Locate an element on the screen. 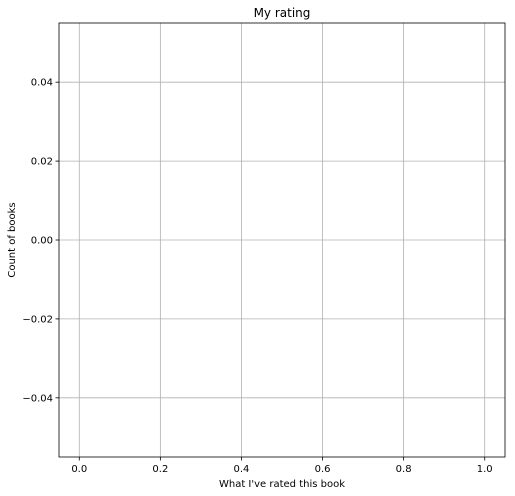 The width and height of the screenshot is (515, 496). y-tick-label: 0.02 is located at coordinates (42, 162).